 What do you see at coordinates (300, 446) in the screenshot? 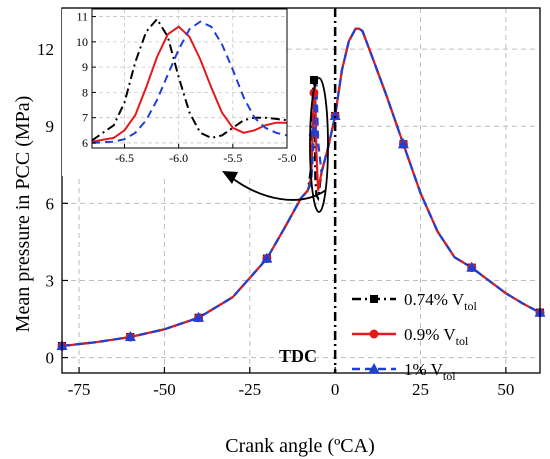
I see `x-axis-label: Crank angle (ºCA)` at bounding box center [300, 446].